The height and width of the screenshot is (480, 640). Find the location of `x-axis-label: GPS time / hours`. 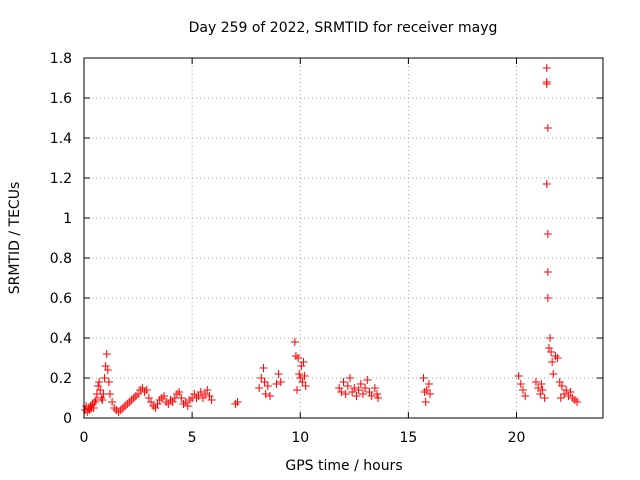

x-axis-label: GPS time / hours is located at coordinates (343, 466).